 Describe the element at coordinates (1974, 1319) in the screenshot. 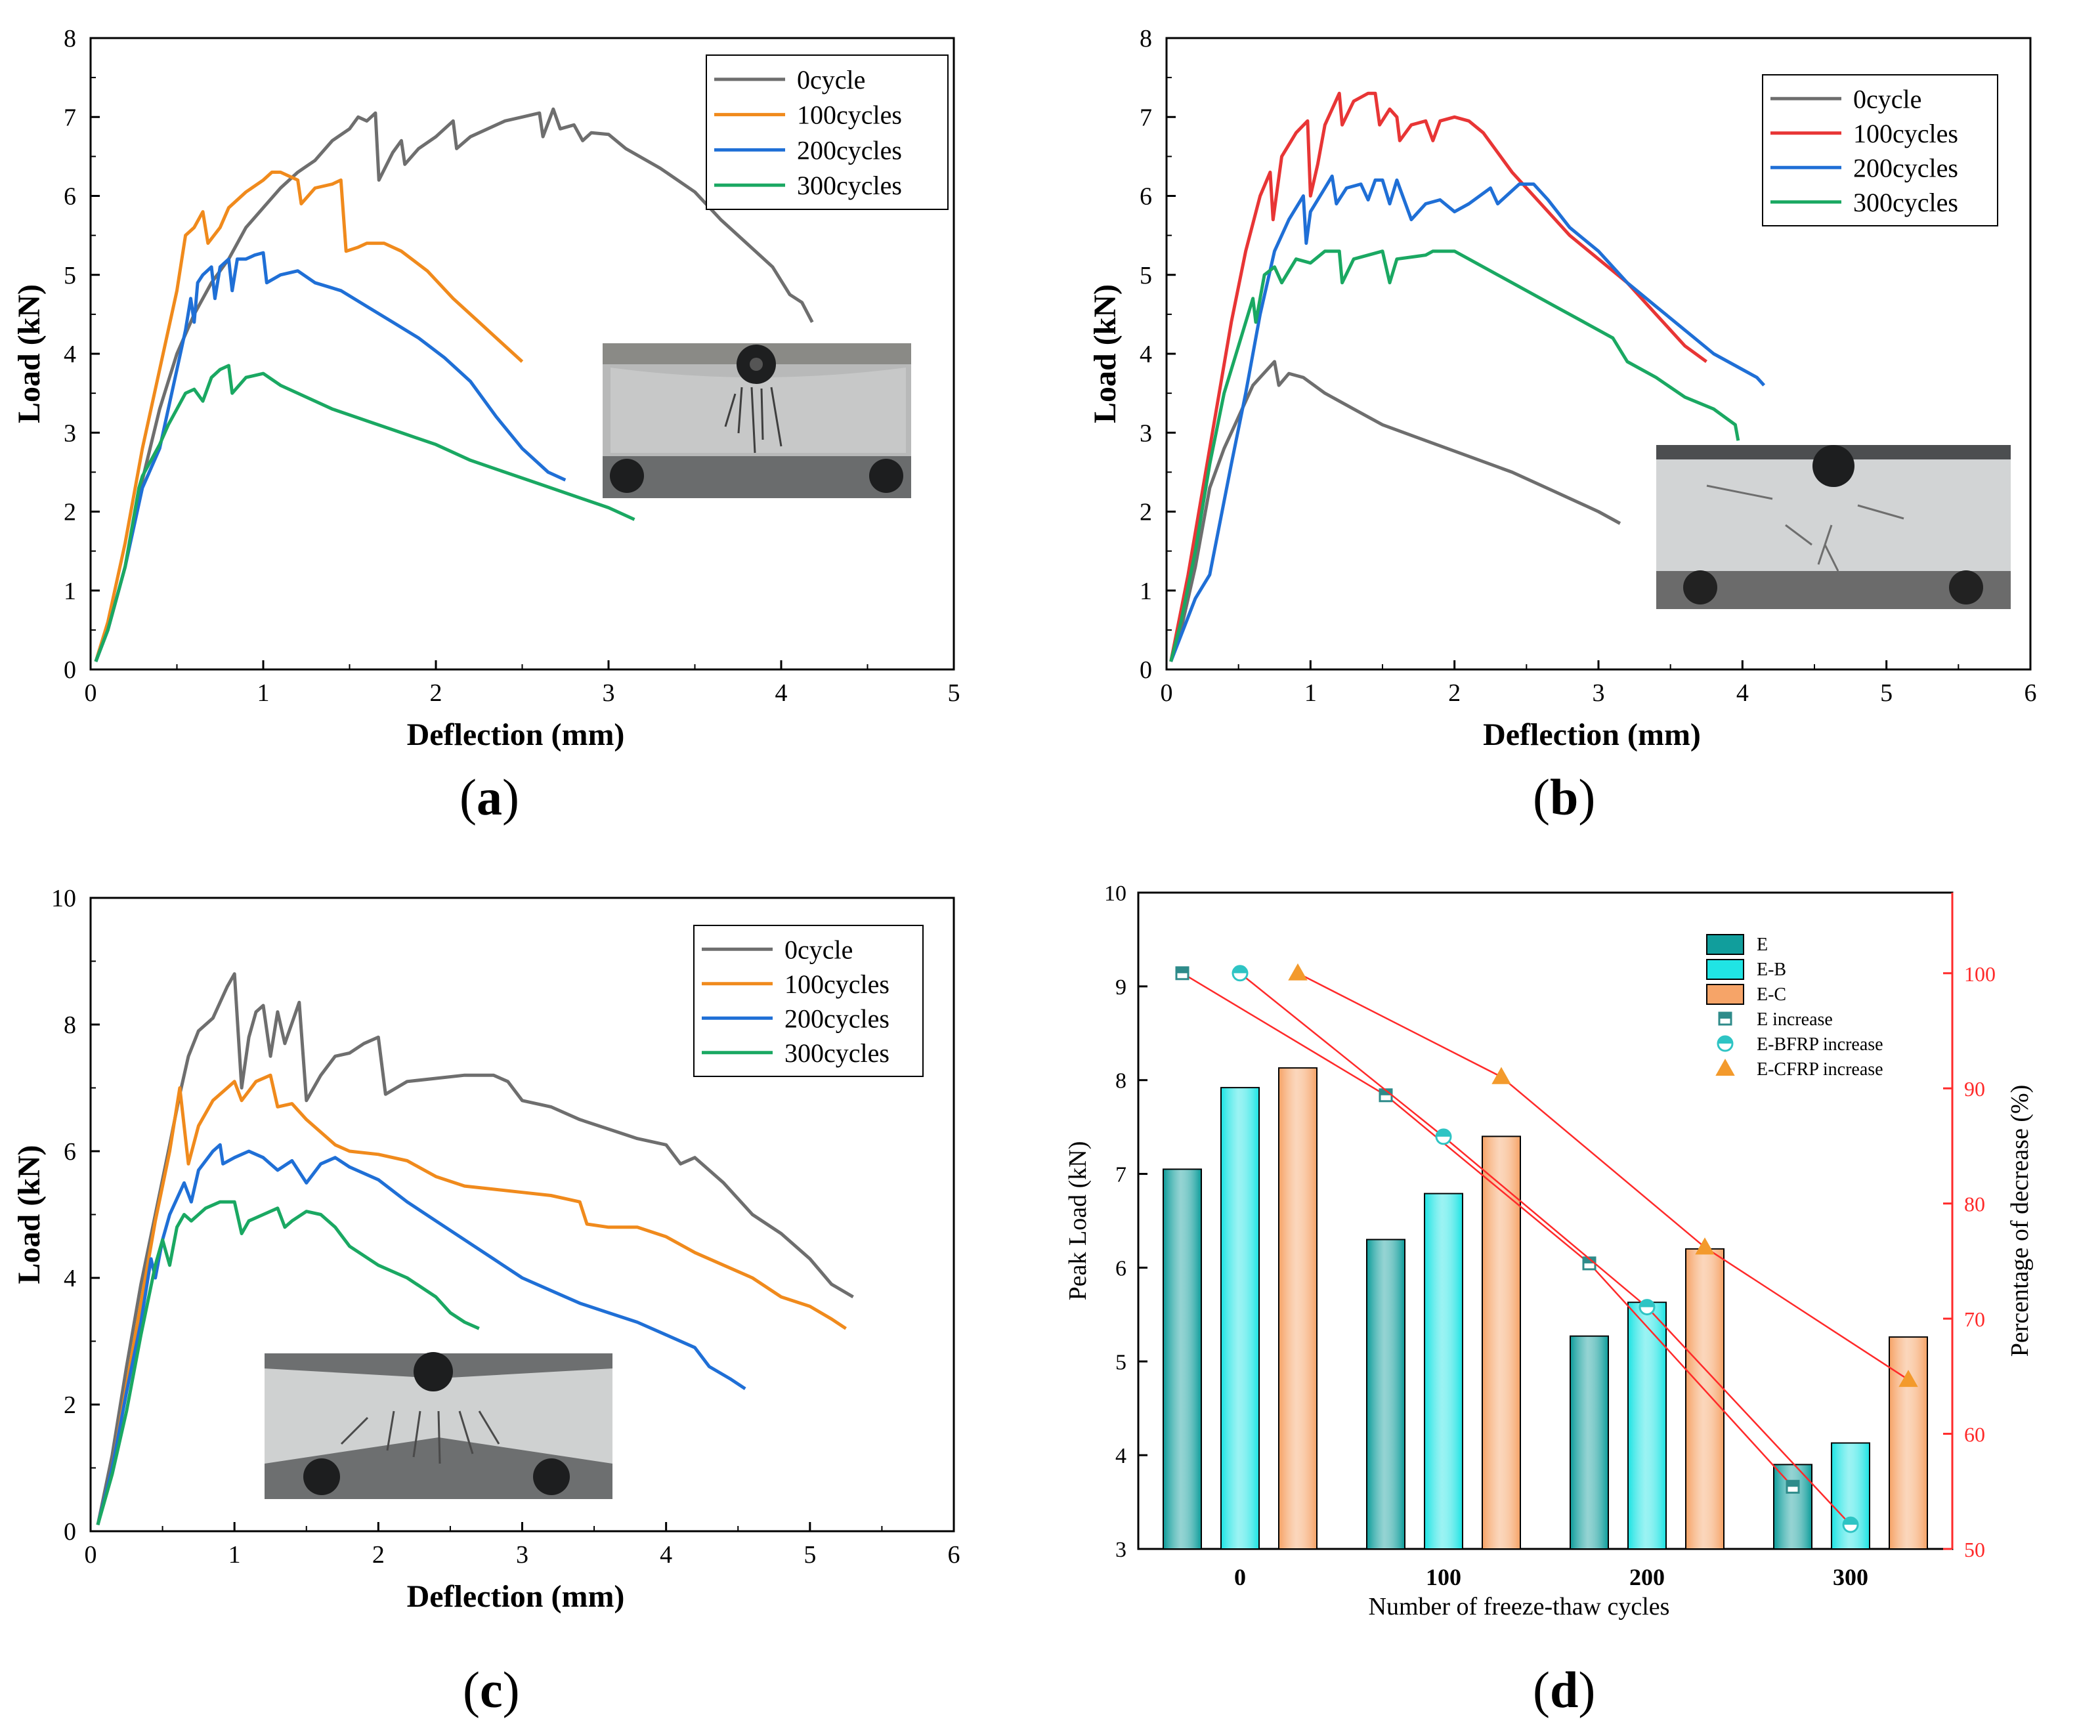

I see `y2-tick-label: 70` at that location.